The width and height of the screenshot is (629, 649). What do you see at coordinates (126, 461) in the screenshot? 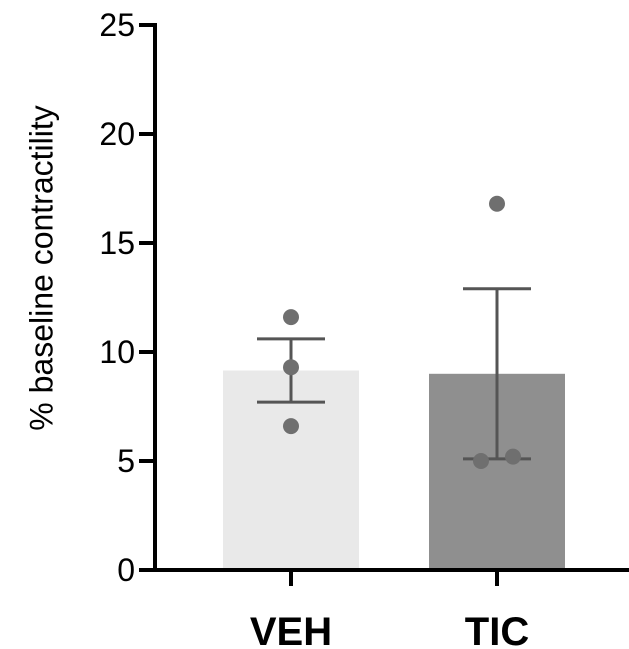
I see `y-tick-label-5: 5` at bounding box center [126, 461].